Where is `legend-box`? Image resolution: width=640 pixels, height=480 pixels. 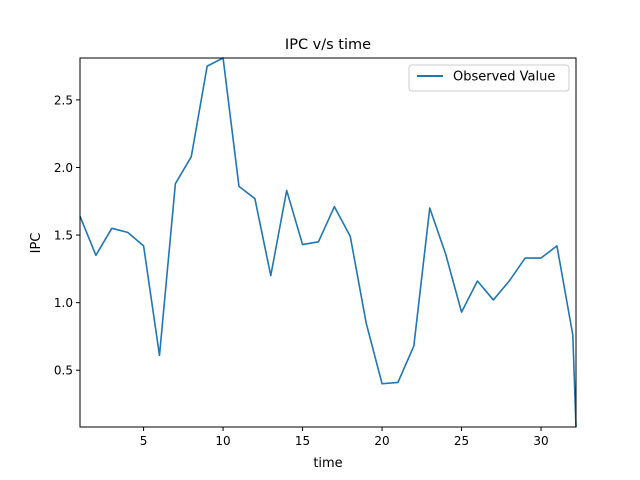
legend-box is located at coordinates (489, 78).